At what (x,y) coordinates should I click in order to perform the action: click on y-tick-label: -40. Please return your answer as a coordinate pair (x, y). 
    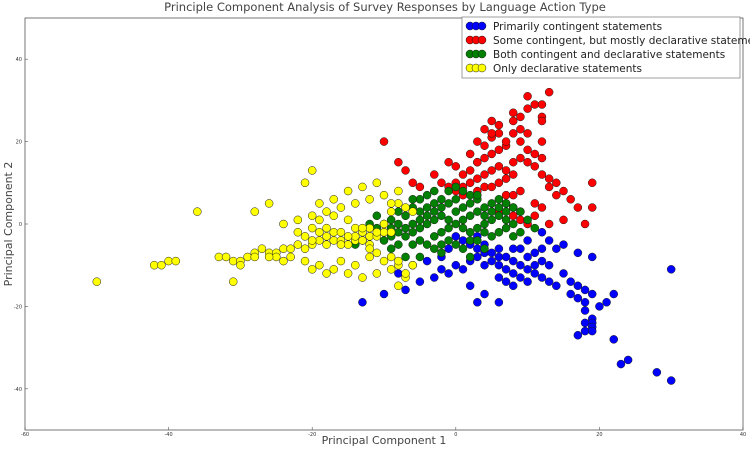
    Looking at the image, I should click on (18, 390).